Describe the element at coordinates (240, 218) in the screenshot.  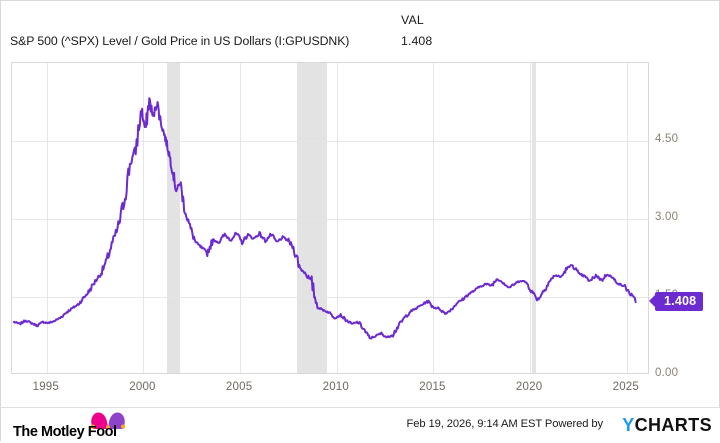
I see `vgrid-2005` at that location.